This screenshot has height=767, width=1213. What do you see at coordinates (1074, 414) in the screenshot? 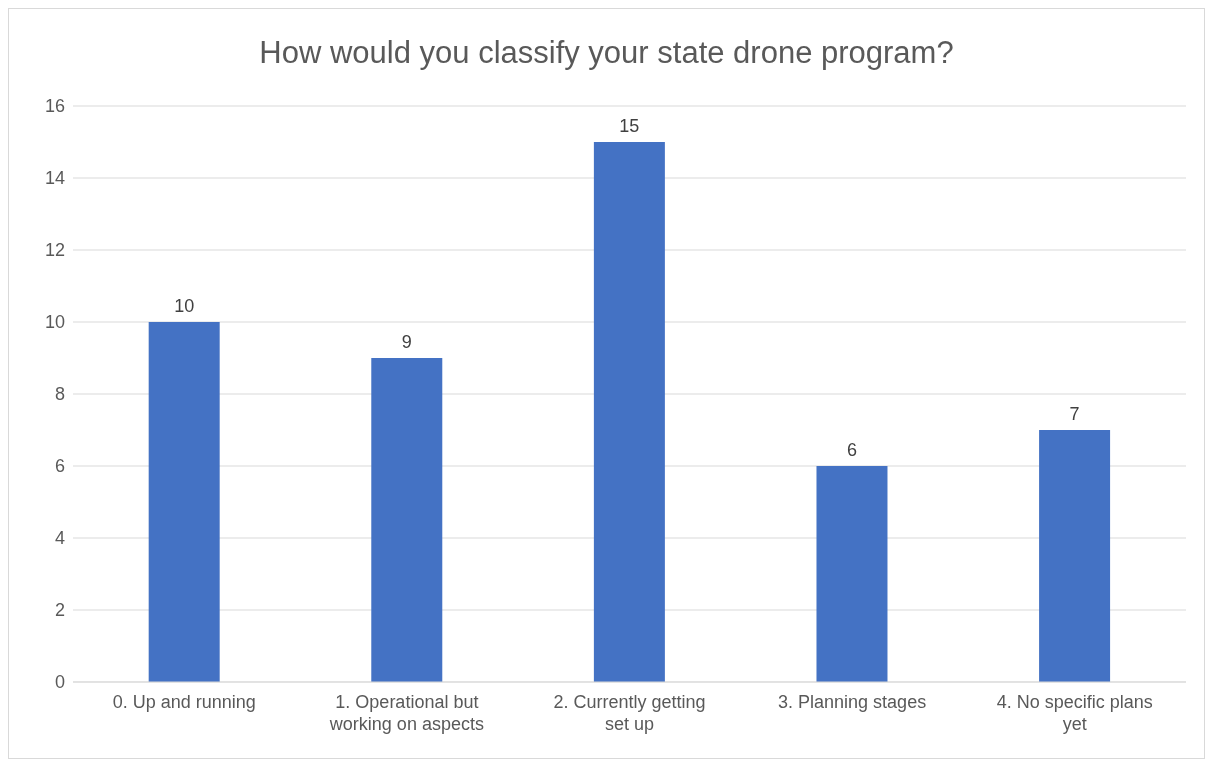
I see `data-label: 7` at bounding box center [1074, 414].